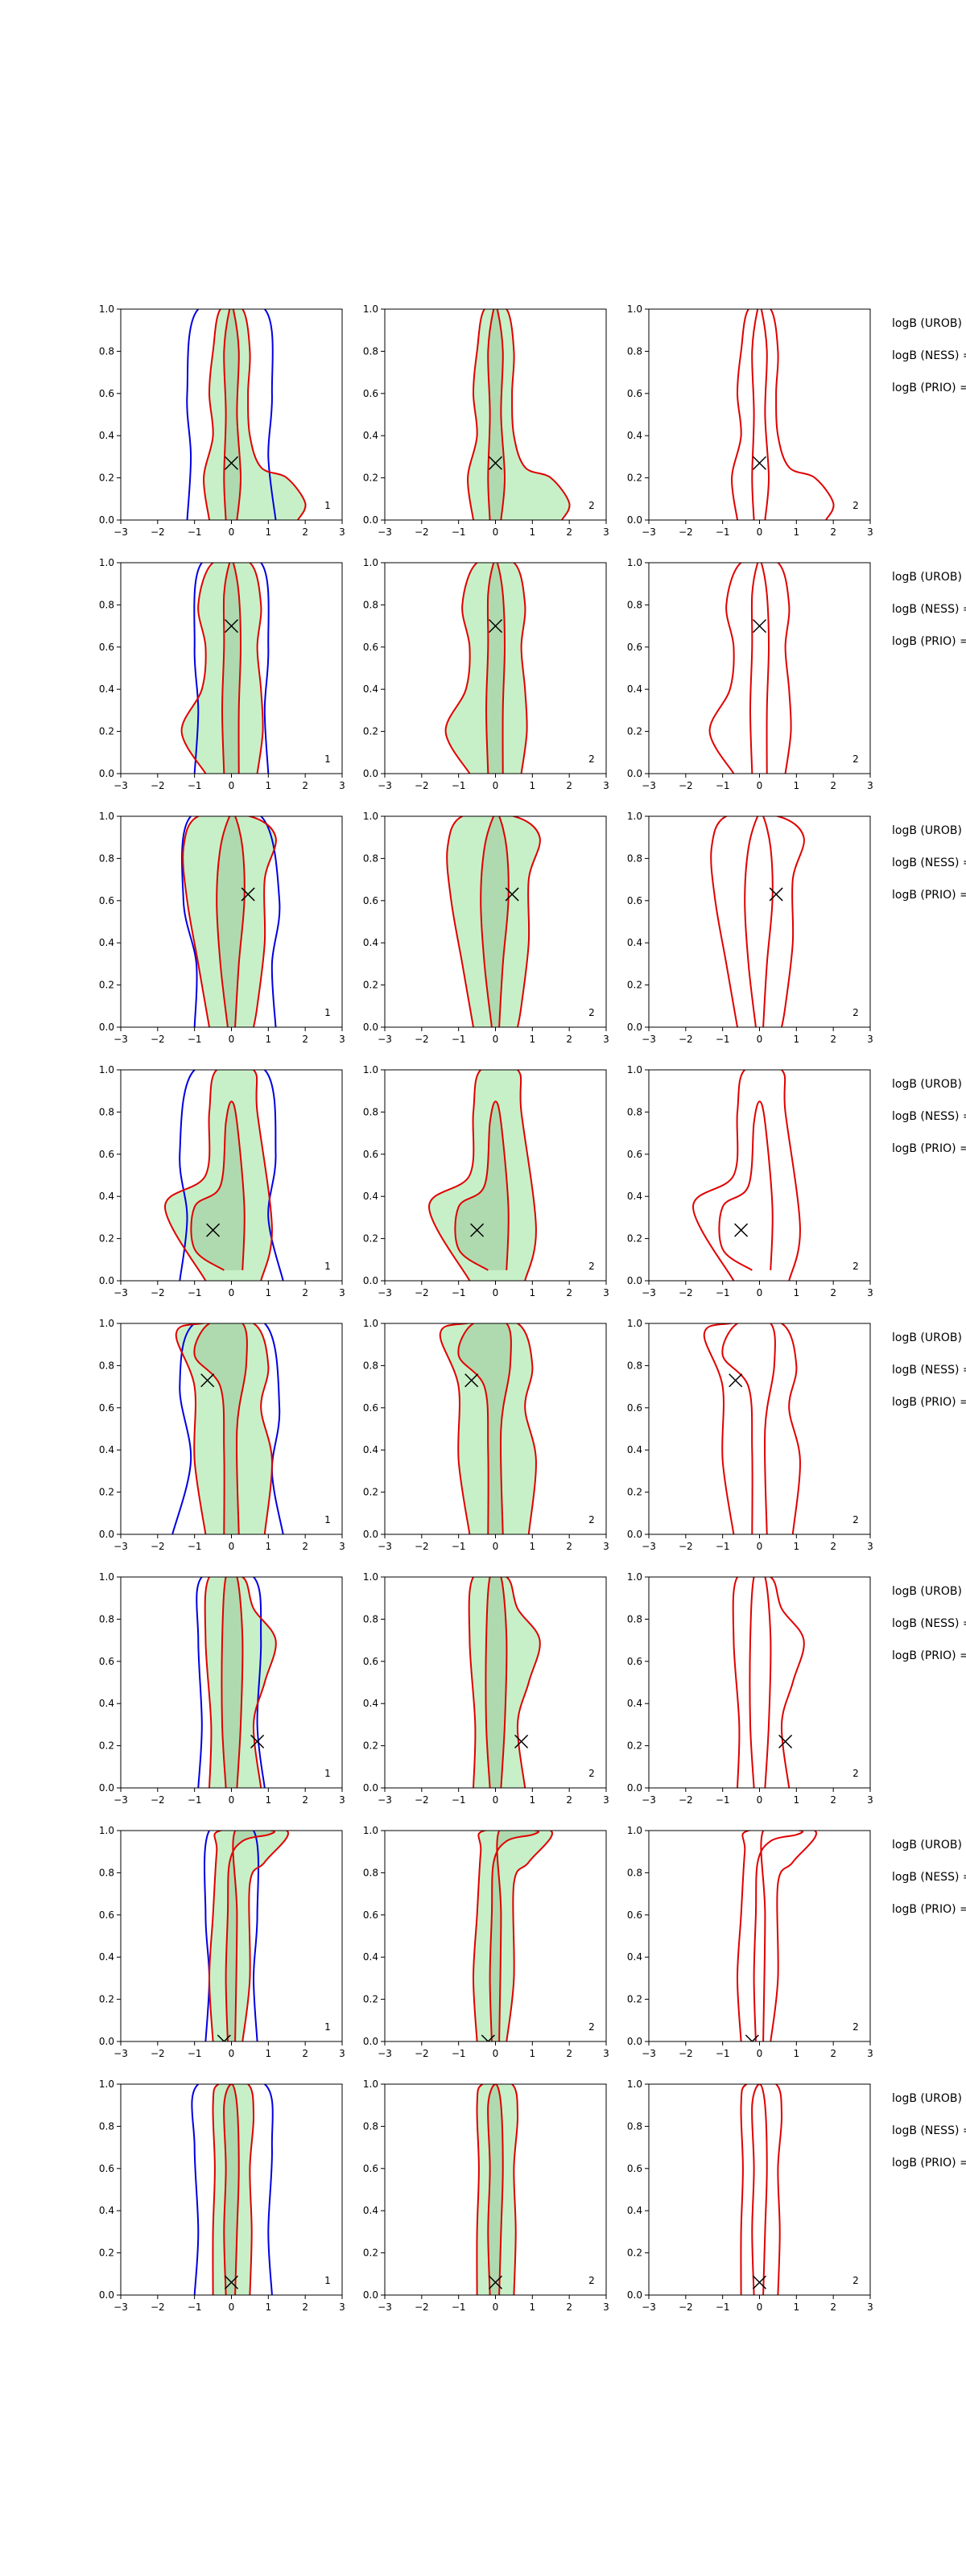  I want to click on panel-r3-c2: −3 −2 −1 0 1 2 3 0.0 0.2 0.4 0.6 0.8 1.0 2, so click(486, 928).